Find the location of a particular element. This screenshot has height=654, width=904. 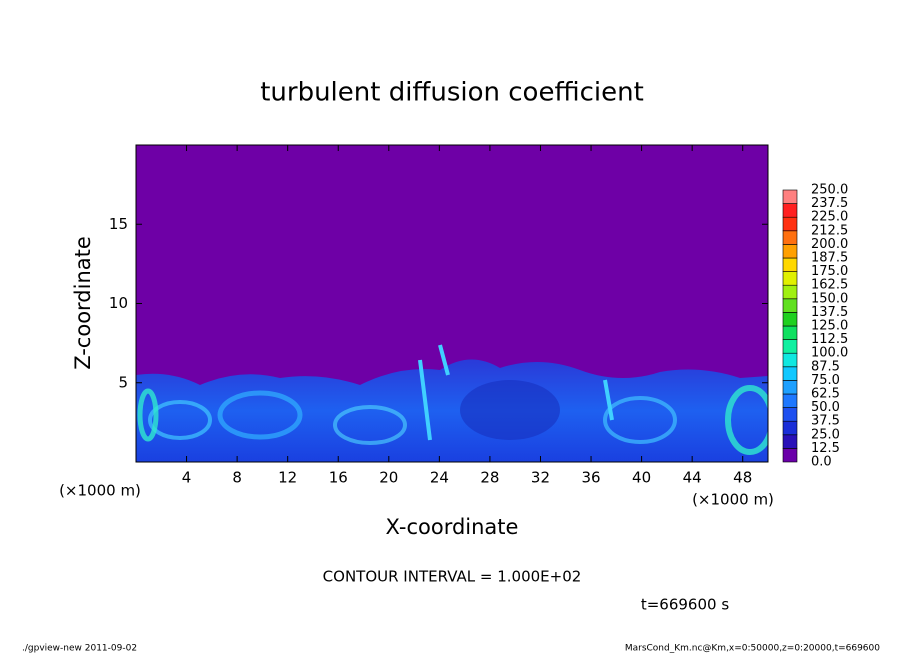

y-tick-label: 10 is located at coordinates (118, 303).